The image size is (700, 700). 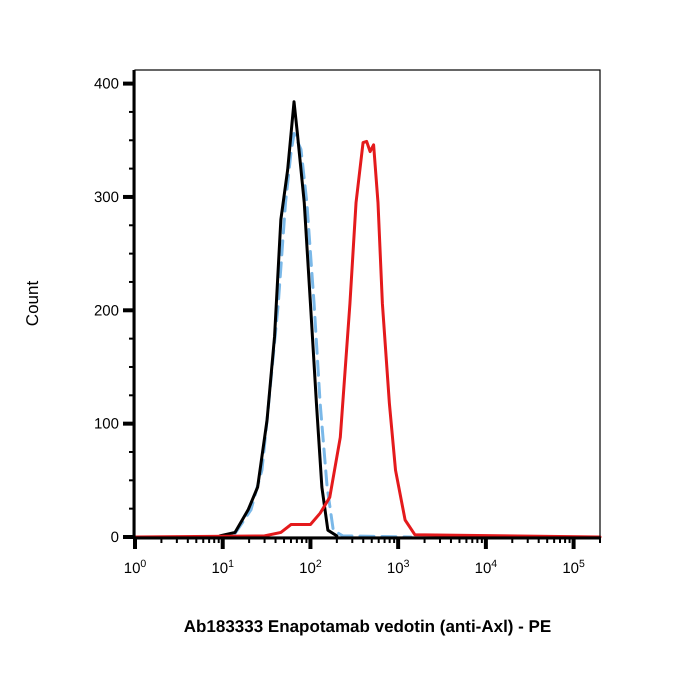 I want to click on x-tick-label: 10$^{4}$, so click(x=486, y=567).